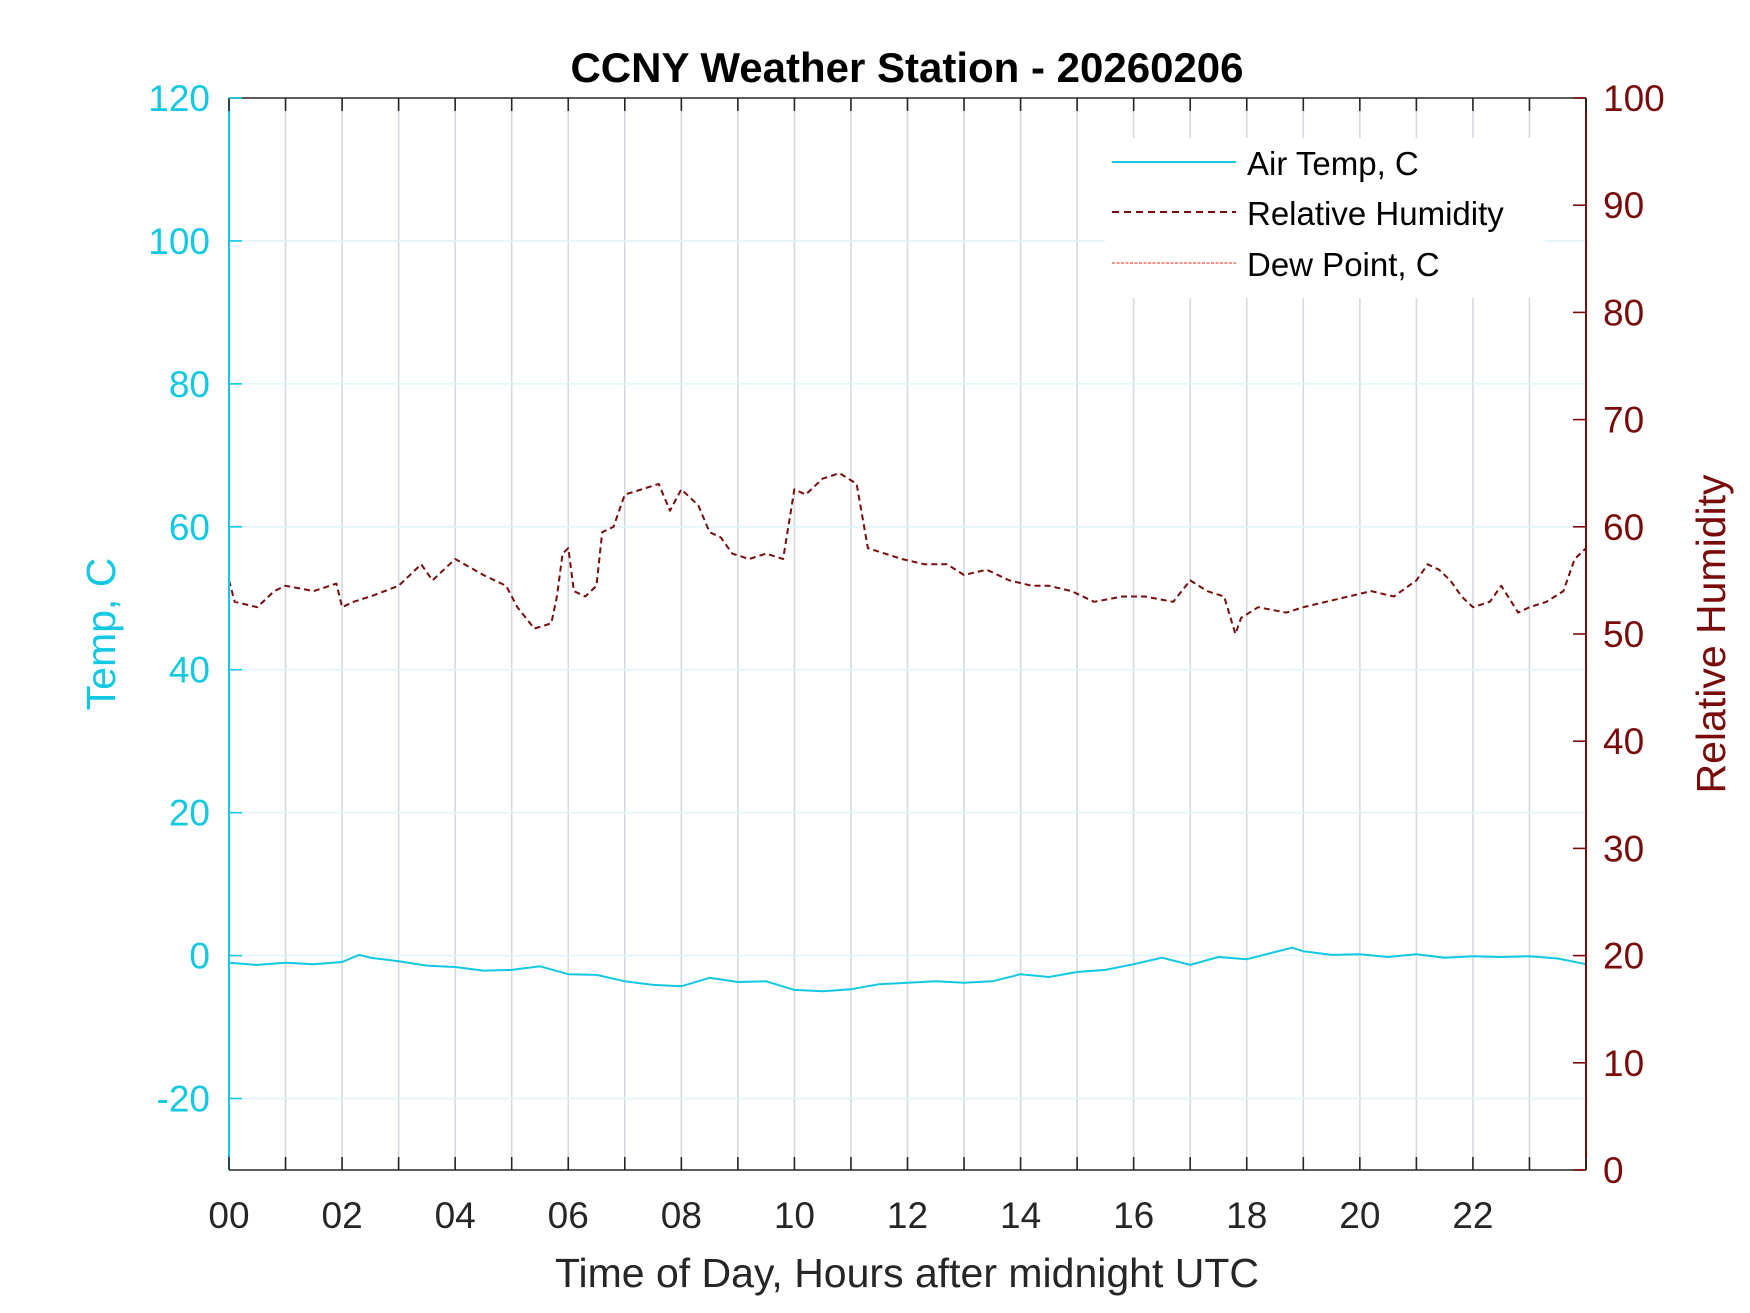 Image resolution: width=1750 pixels, height=1313 pixels. Describe the element at coordinates (1634, 98) in the screenshot. I see `y-right-tick-label: 100` at that location.